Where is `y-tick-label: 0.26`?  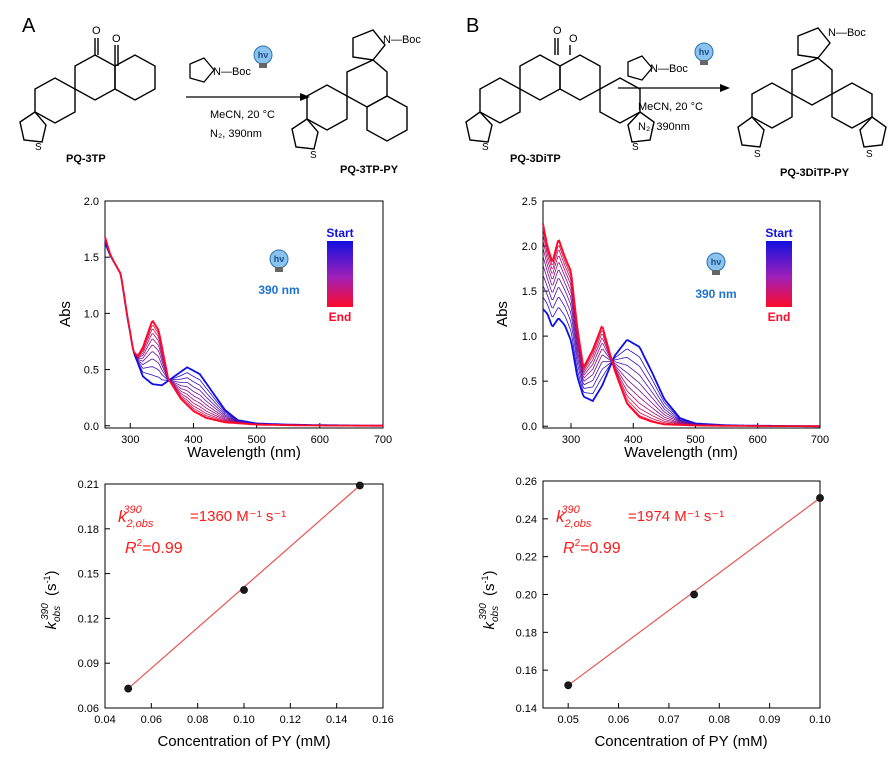 y-tick-label: 0.26 is located at coordinates (526, 482).